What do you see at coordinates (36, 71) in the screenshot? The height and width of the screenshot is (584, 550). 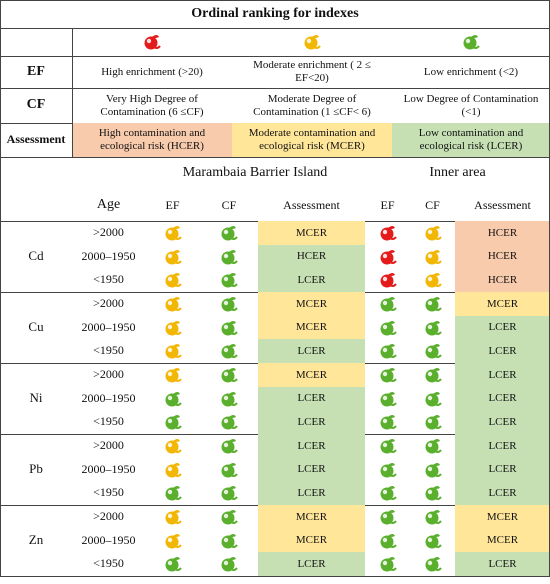 I see `row-label: EF` at bounding box center [36, 71].